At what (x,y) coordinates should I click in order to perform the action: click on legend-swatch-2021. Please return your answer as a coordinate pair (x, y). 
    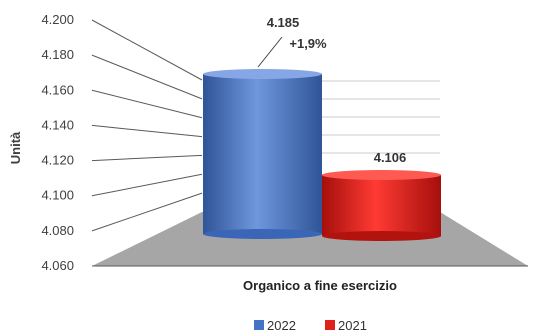
    Looking at the image, I should click on (330, 325).